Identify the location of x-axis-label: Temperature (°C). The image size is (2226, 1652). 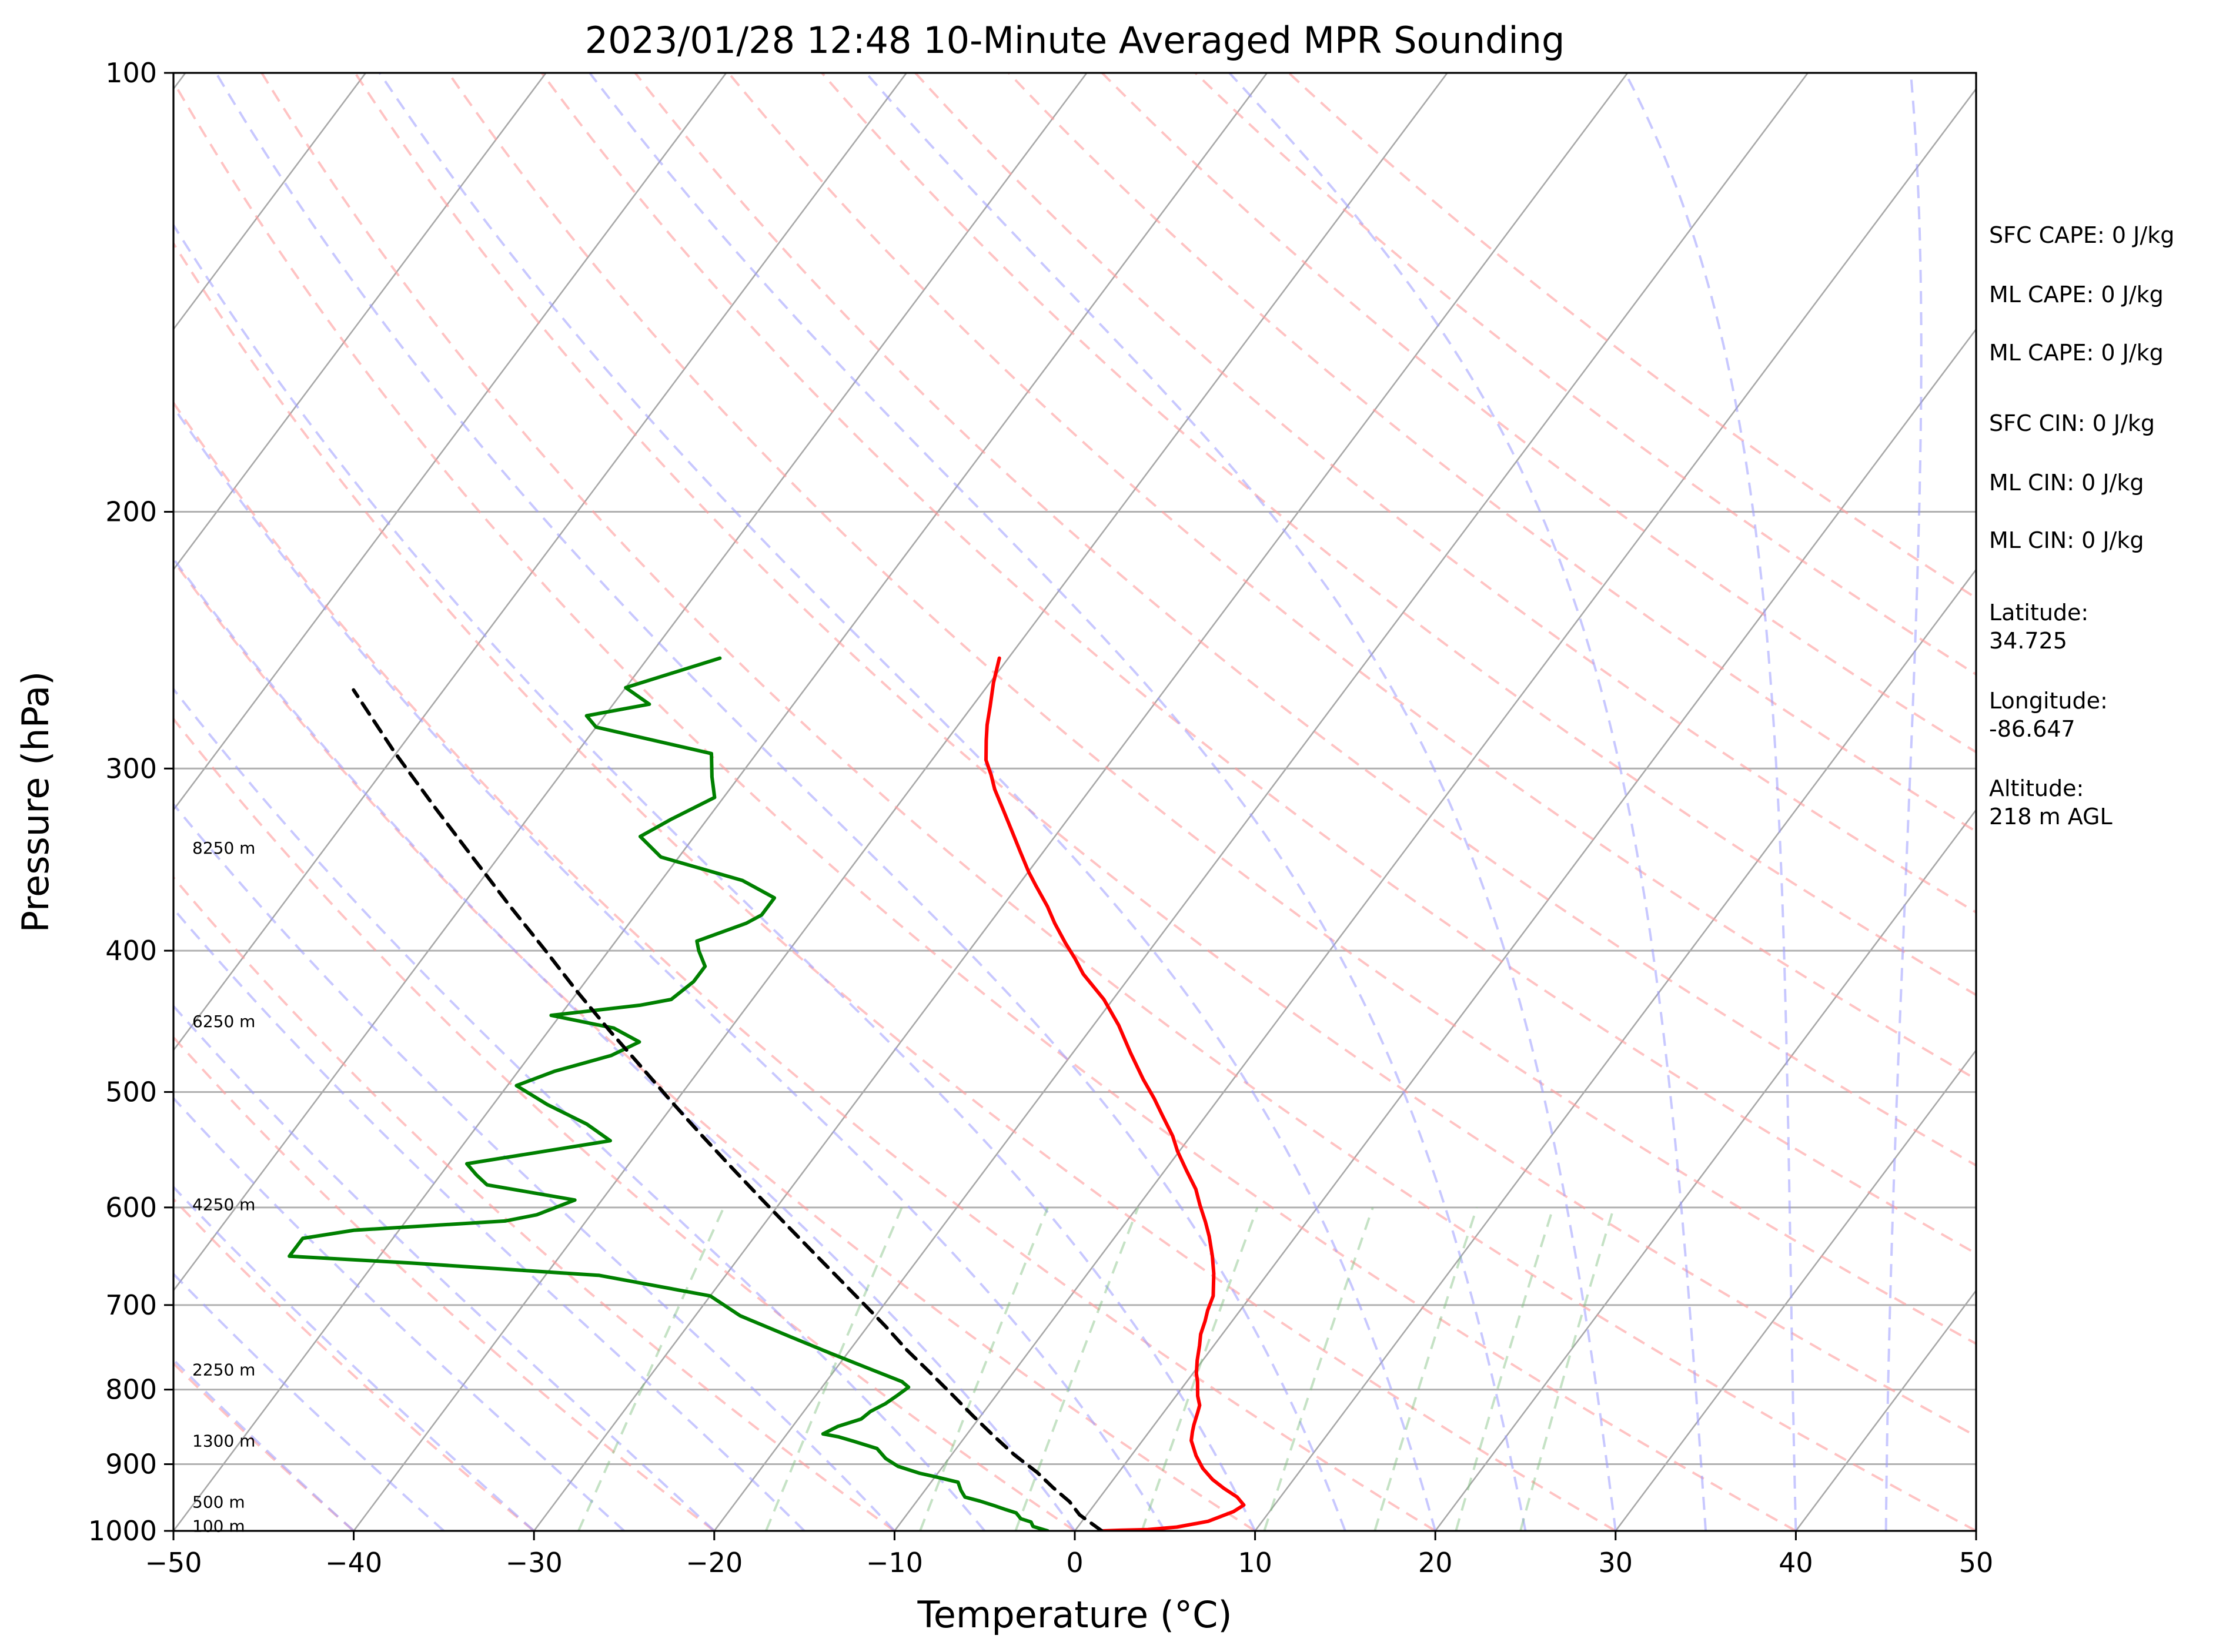
(1074, 1615).